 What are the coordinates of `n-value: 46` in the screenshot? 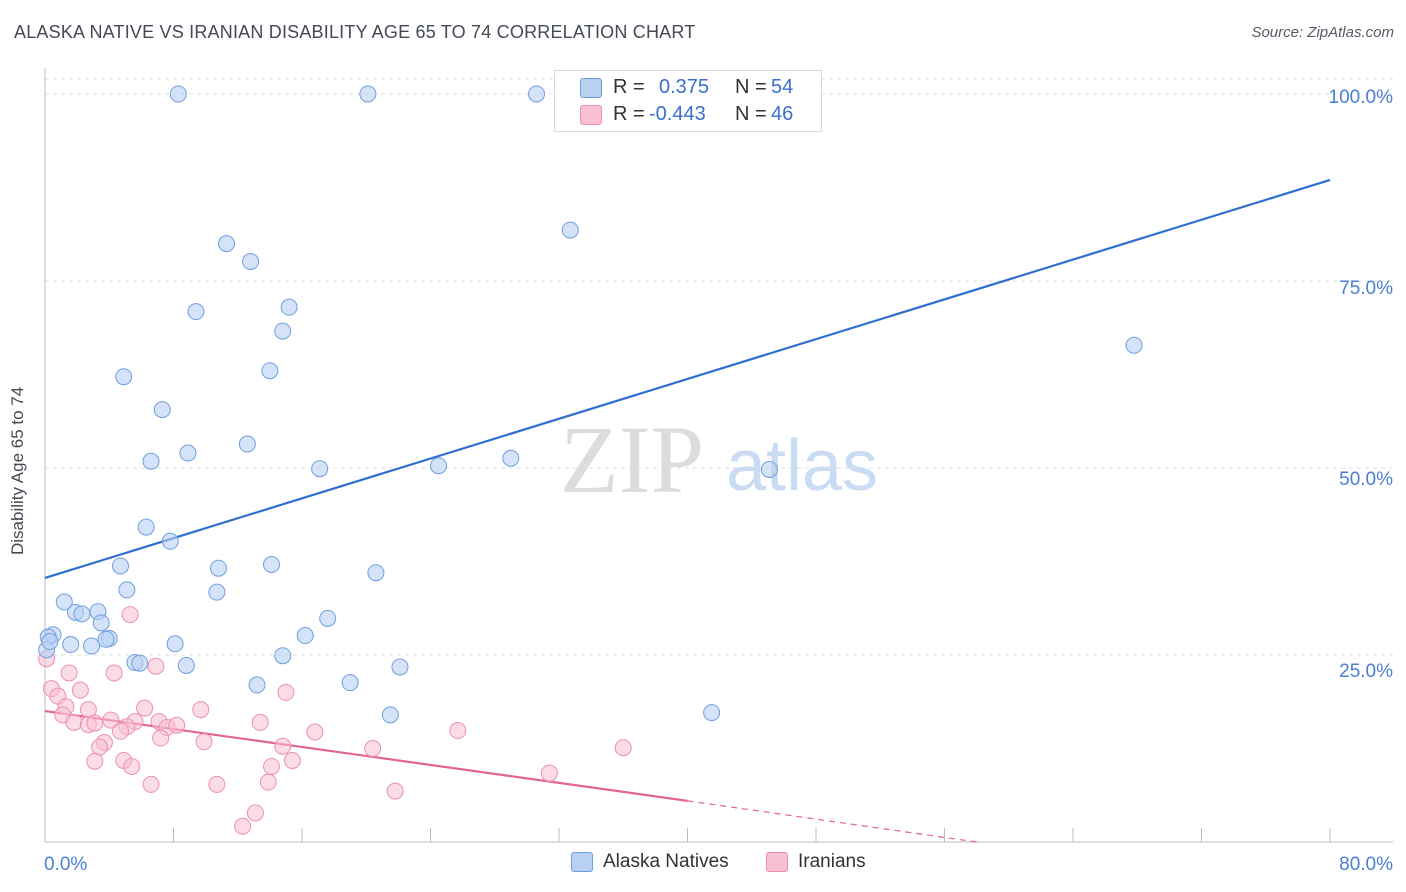 It's located at (782, 113).